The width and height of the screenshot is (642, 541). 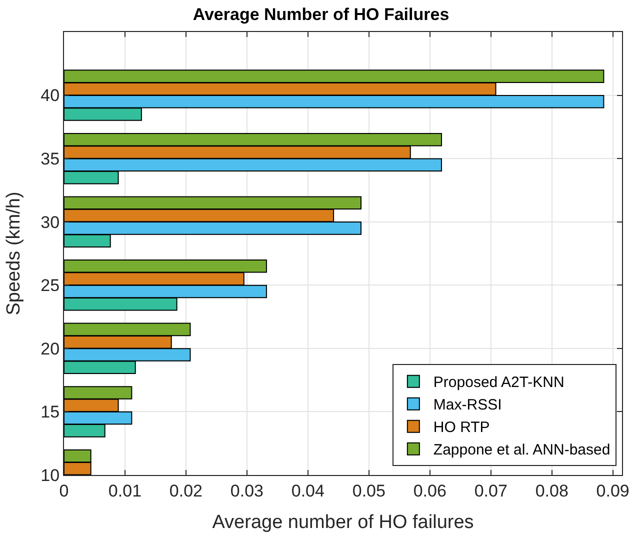 What do you see at coordinates (491, 490) in the screenshot?
I see `x-tick-label: 0.07` at bounding box center [491, 490].